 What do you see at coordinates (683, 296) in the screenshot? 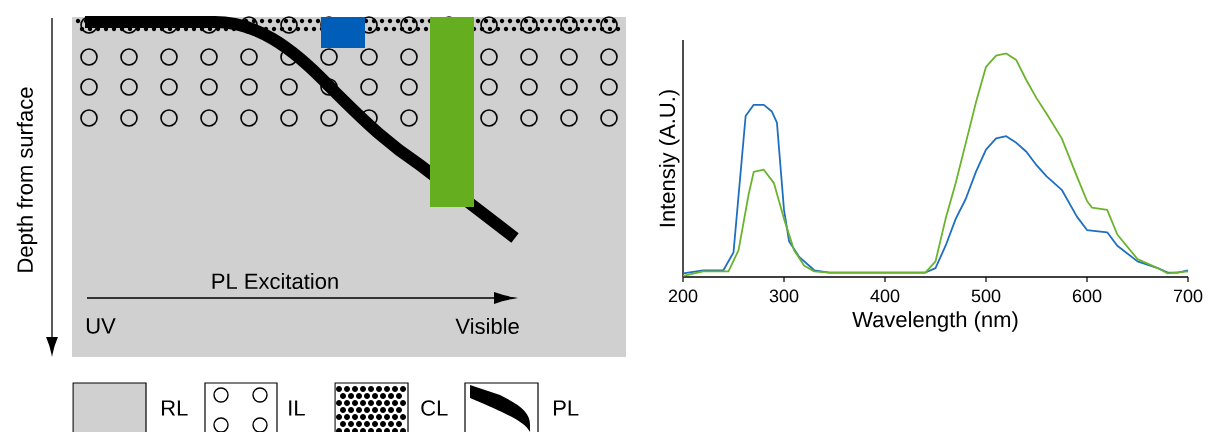
I see `x-tick-label: 200` at bounding box center [683, 296].